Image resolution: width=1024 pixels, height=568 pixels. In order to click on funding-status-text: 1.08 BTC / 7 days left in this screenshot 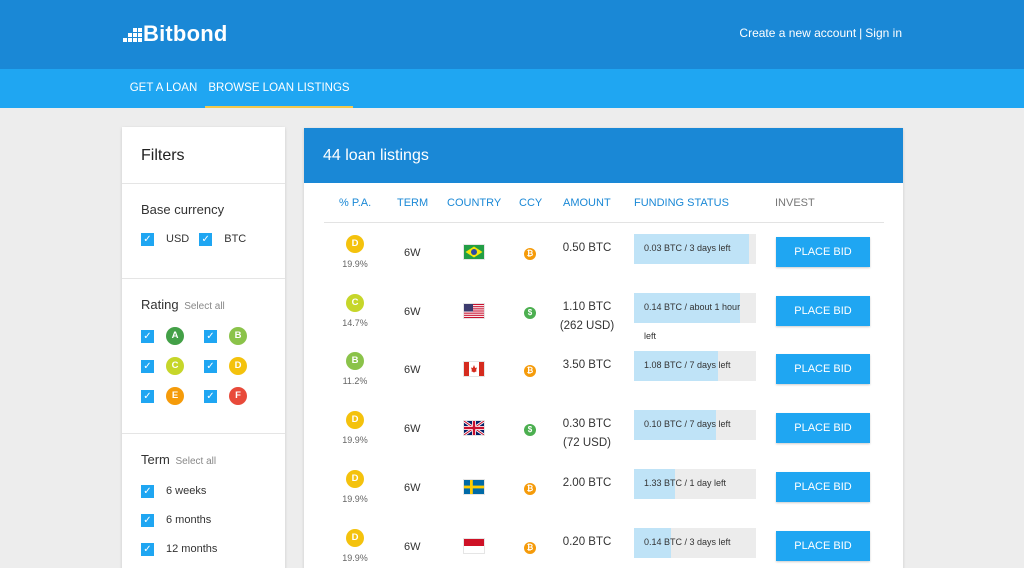, I will do `click(687, 365)`.